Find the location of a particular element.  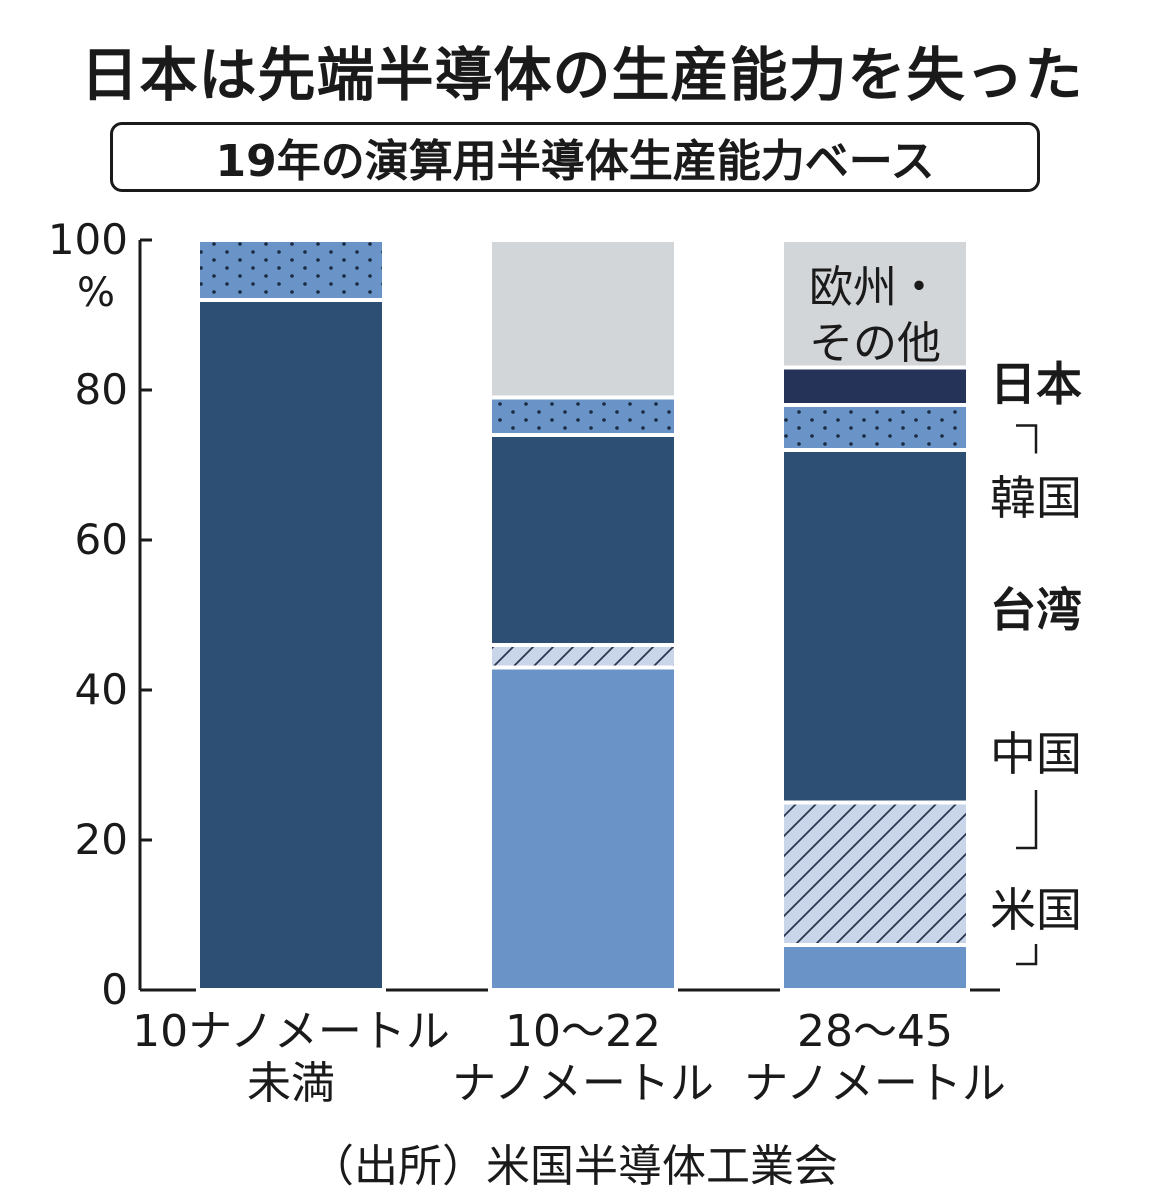

series-label: 米国 is located at coordinates (1036, 910).